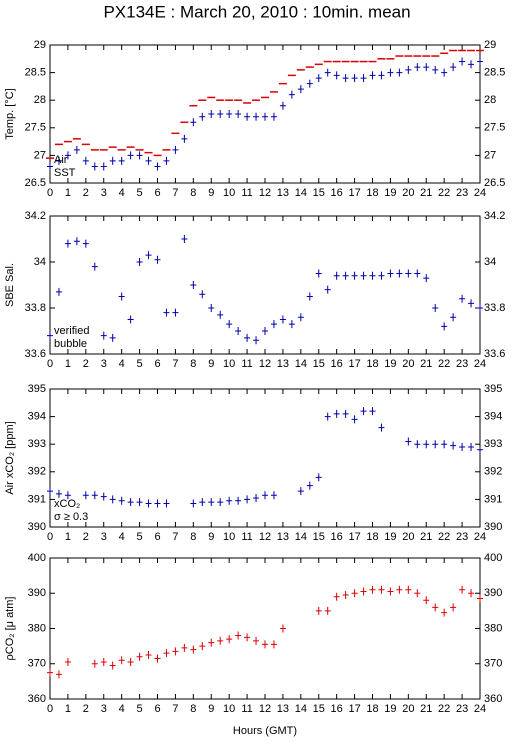 This screenshot has height=744, width=515. Describe the element at coordinates (490, 262) in the screenshot. I see `y-tick-label-right: 34` at that location.